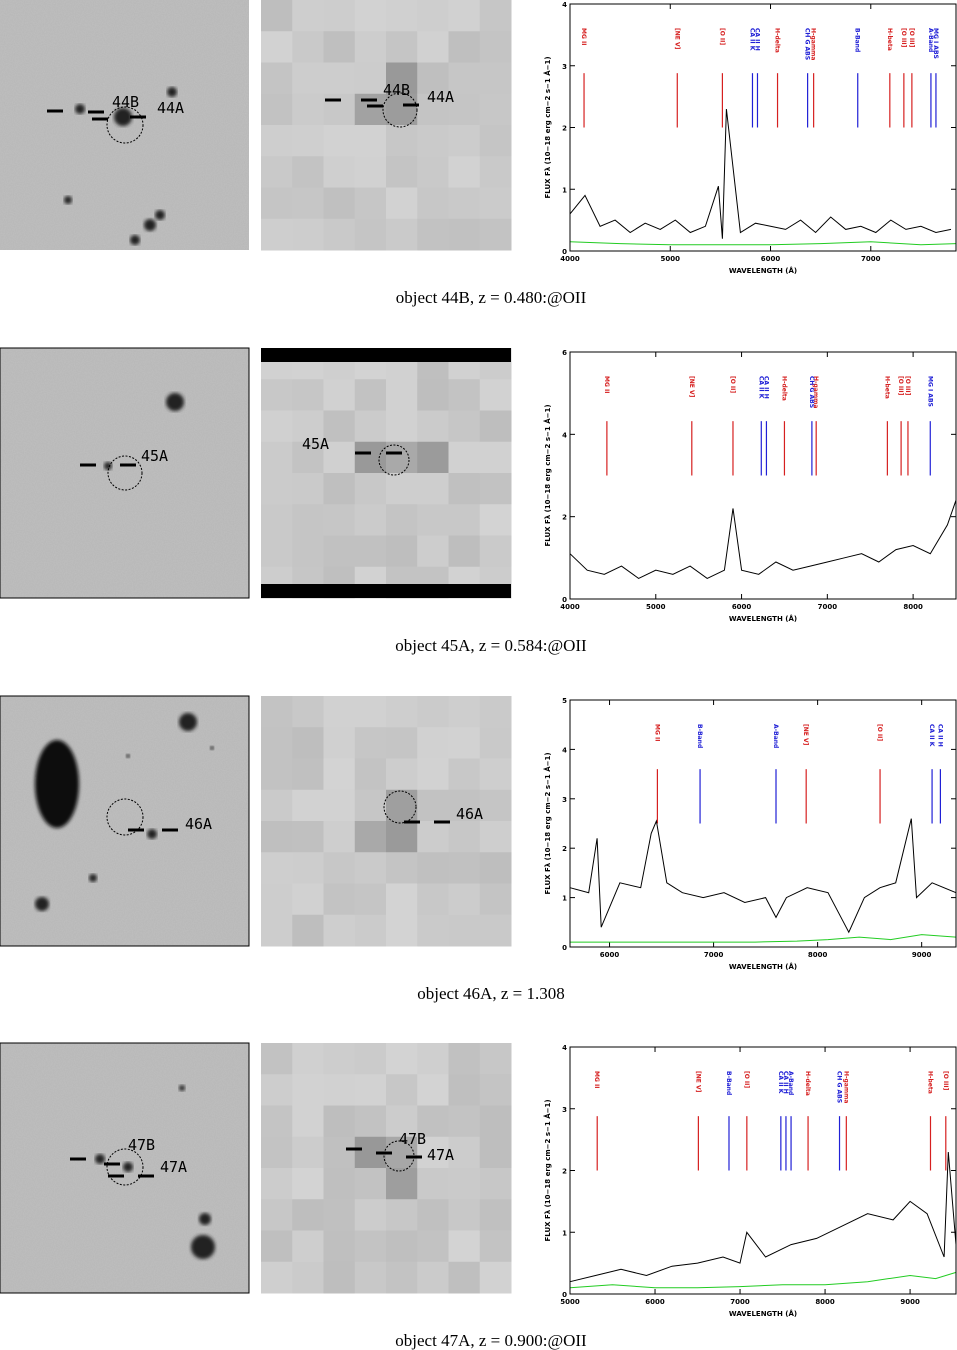  What do you see at coordinates (564, 190) in the screenshot?
I see `y-tick-label: 1` at bounding box center [564, 190].